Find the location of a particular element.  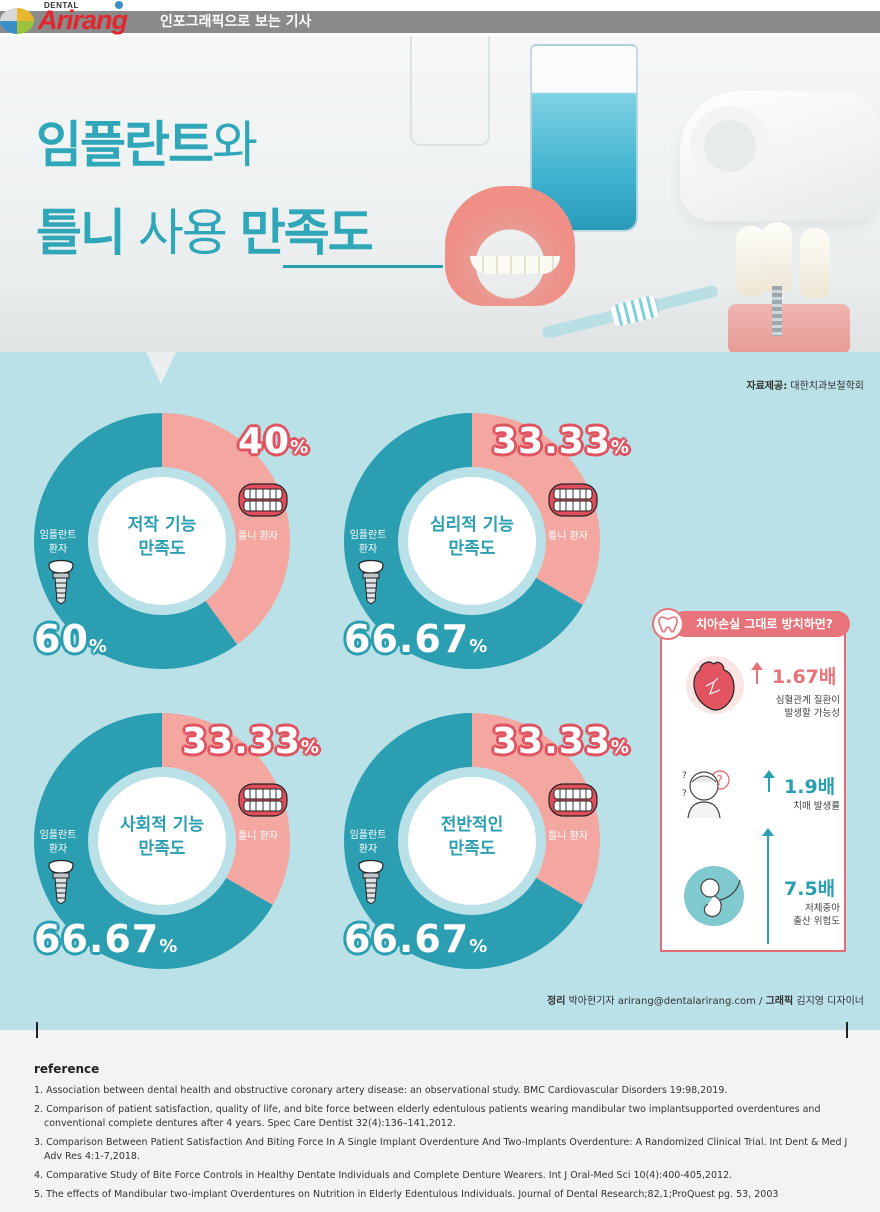

denture-illustration is located at coordinates (510, 246).